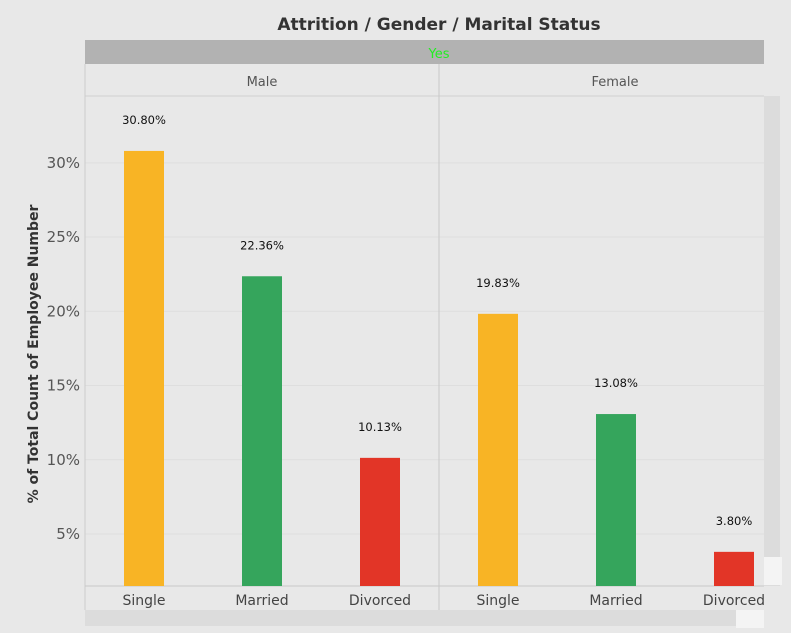 The height and width of the screenshot is (633, 791). What do you see at coordinates (34, 353) in the screenshot?
I see `y-axis-label: % of Total Count of Employee Number` at bounding box center [34, 353].